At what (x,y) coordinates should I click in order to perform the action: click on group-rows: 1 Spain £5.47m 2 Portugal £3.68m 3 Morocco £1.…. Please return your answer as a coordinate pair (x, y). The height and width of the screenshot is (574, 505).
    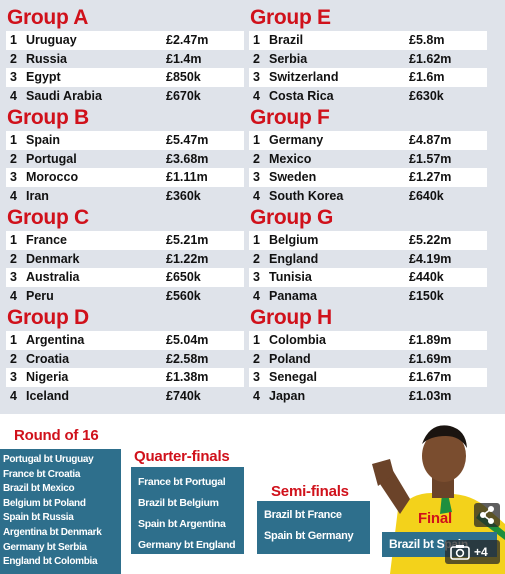
    Looking at the image, I should click on (125, 168).